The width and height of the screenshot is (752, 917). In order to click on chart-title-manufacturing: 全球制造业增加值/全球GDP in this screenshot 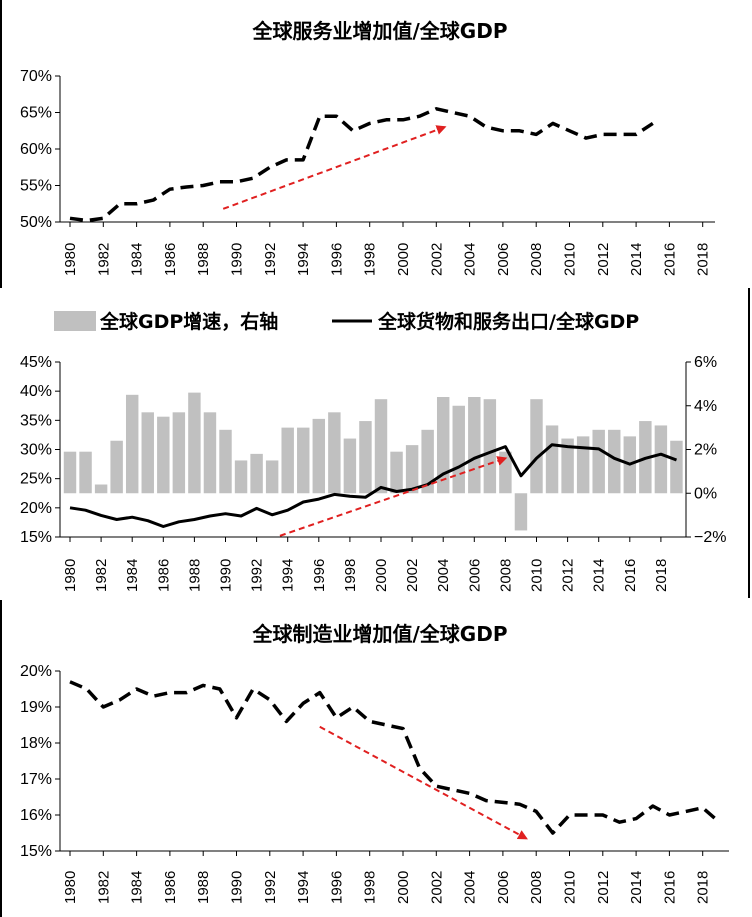, I will do `click(380, 634)`.